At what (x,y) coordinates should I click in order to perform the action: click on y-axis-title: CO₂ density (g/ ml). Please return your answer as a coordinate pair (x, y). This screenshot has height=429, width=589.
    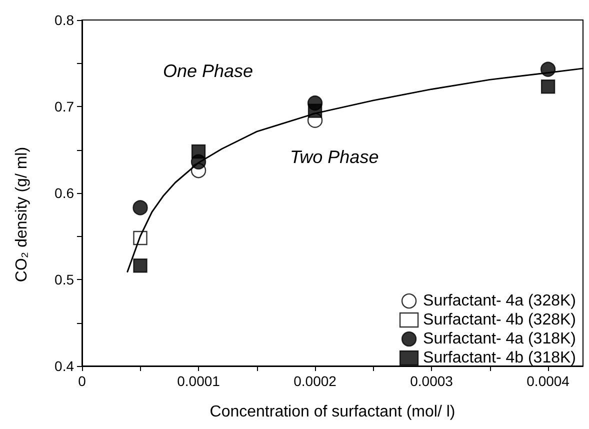
    Looking at the image, I should click on (22, 214).